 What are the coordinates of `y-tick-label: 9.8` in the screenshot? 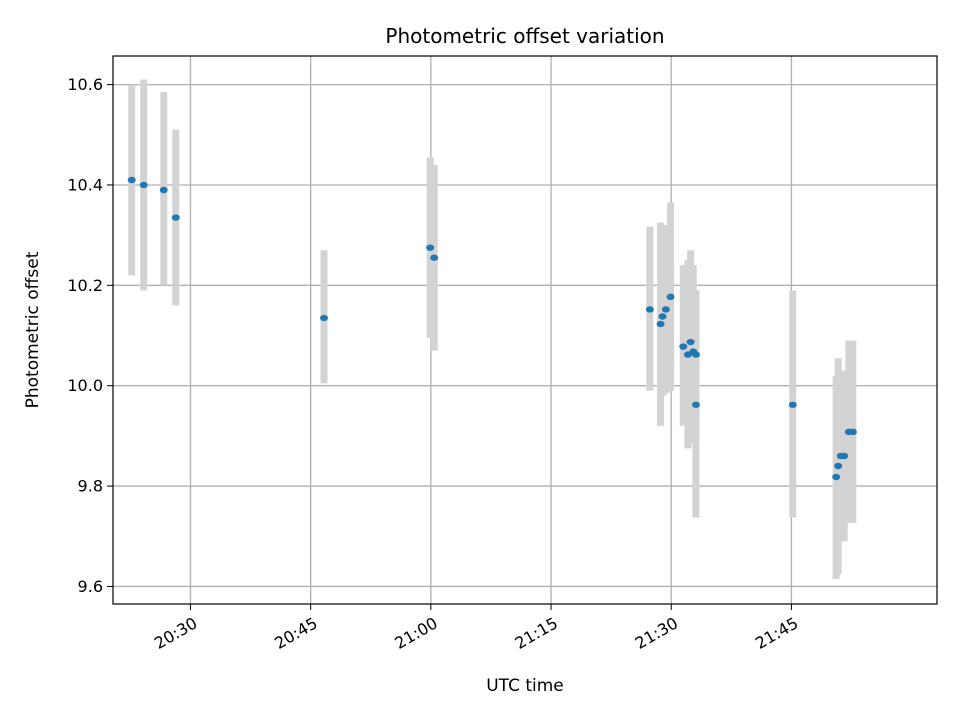 It's located at (90, 486).